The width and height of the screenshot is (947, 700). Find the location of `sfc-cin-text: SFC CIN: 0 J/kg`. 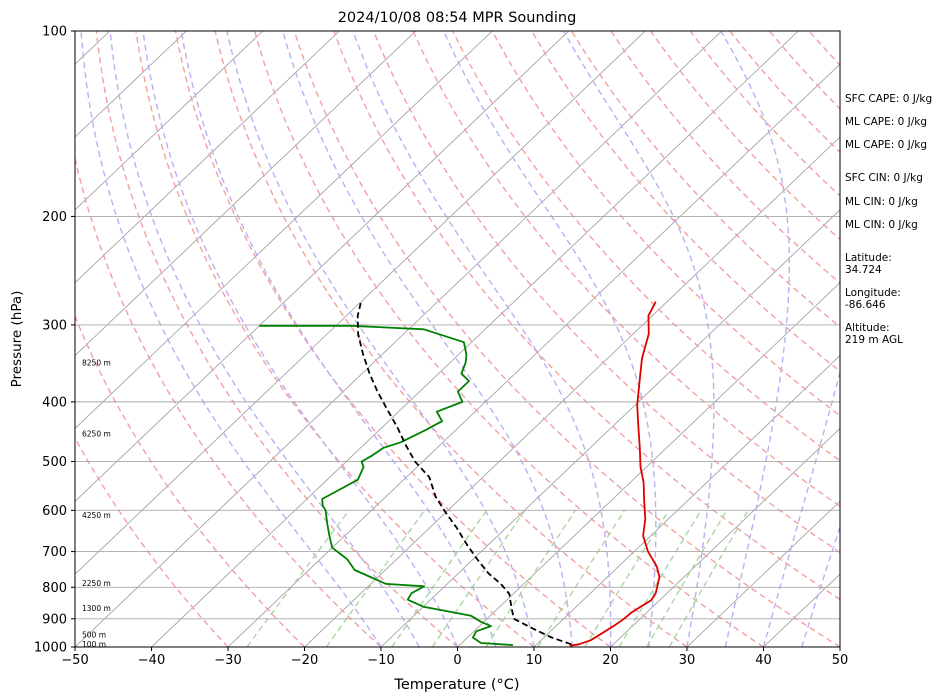

sfc-cin-text: SFC CIN: 0 J/kg is located at coordinates (884, 178).